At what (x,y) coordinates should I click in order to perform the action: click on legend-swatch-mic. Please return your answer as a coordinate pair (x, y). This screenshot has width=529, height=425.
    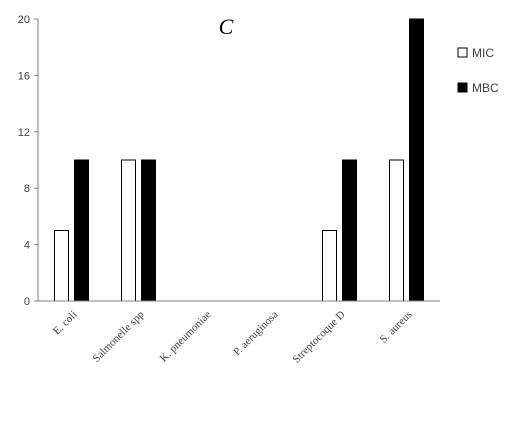
    Looking at the image, I should click on (462, 52).